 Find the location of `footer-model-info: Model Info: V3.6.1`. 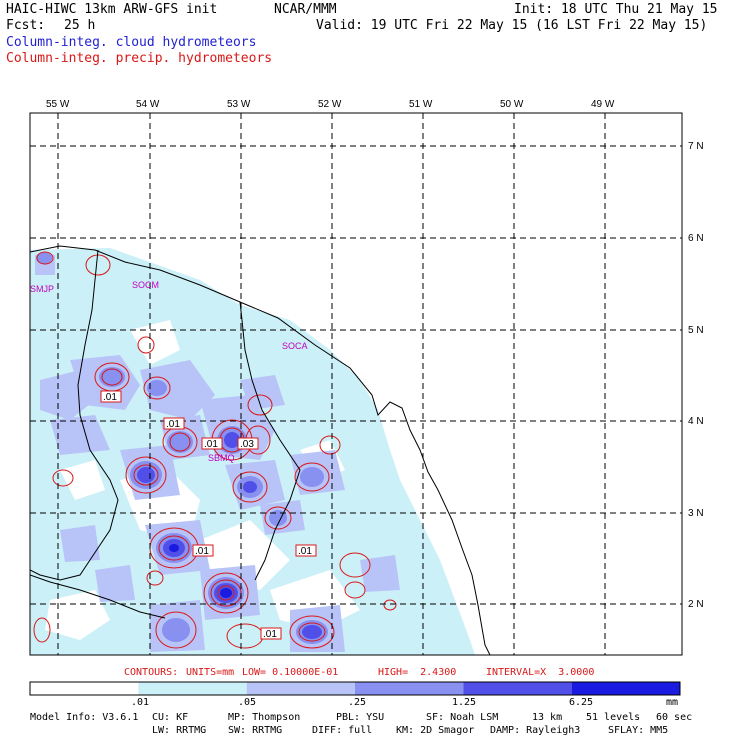

footer-model-info: Model Info: V3.6.1 is located at coordinates (84, 717).